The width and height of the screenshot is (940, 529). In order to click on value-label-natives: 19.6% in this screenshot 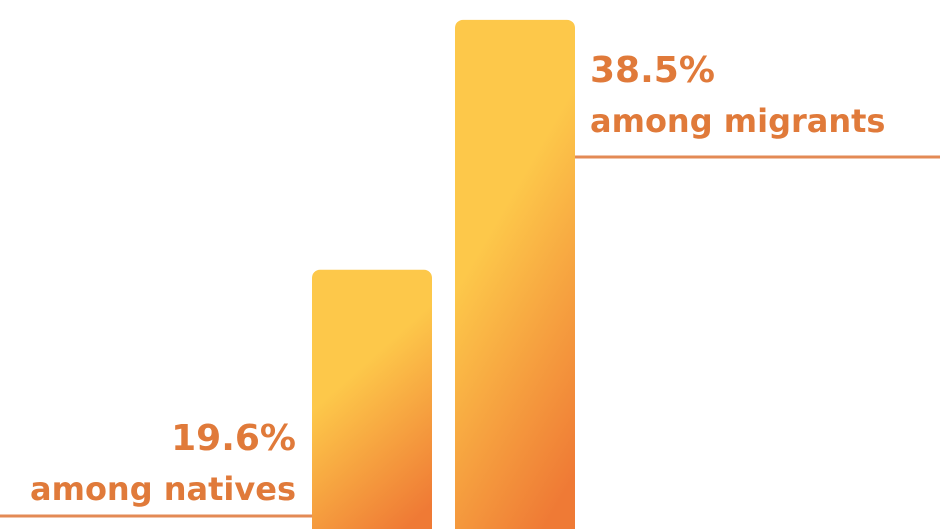, I will do `click(233, 438)`.